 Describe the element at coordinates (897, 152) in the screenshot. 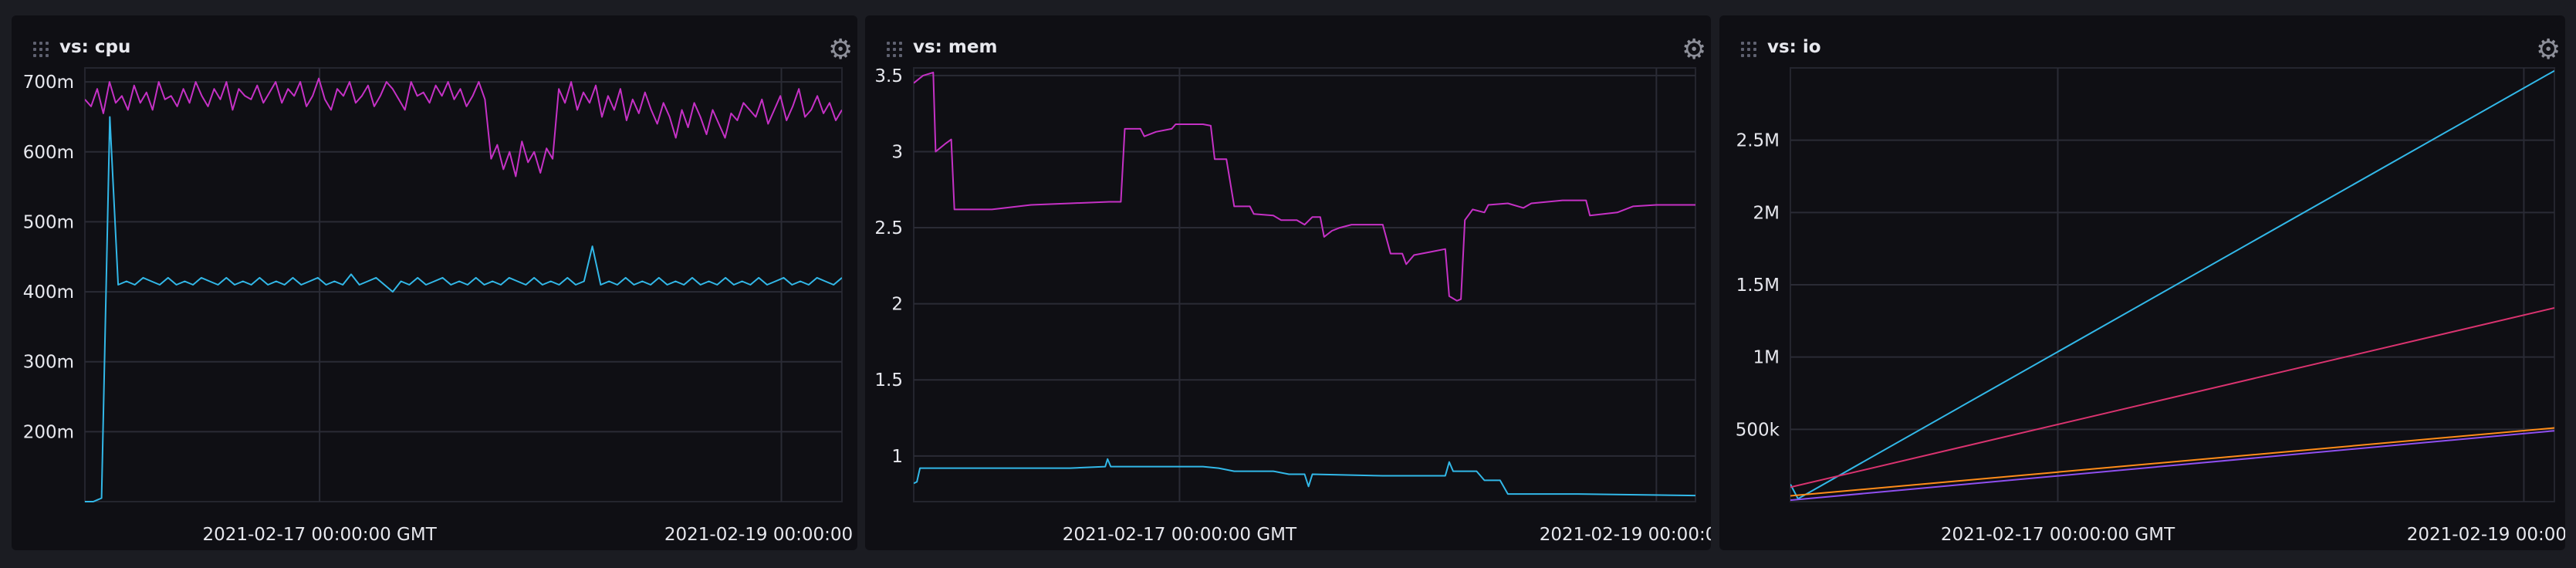

I see `y-tick-label: 3` at that location.